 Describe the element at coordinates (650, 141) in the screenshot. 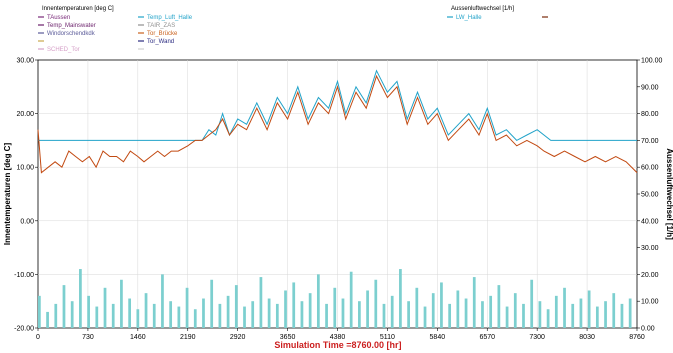

I see `y-right-tick-label-7: 70.00` at that location.